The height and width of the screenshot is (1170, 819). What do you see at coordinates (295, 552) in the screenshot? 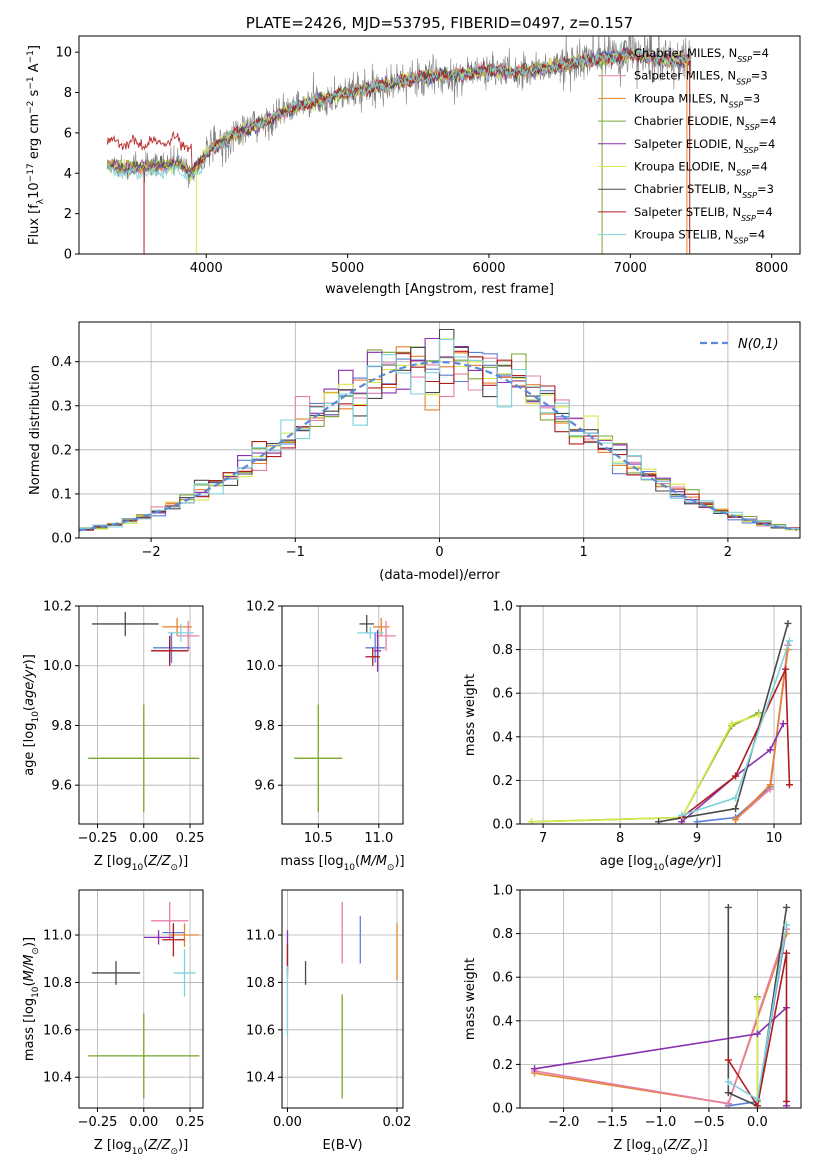
I see `x-tick-label: −1` at bounding box center [295, 552].